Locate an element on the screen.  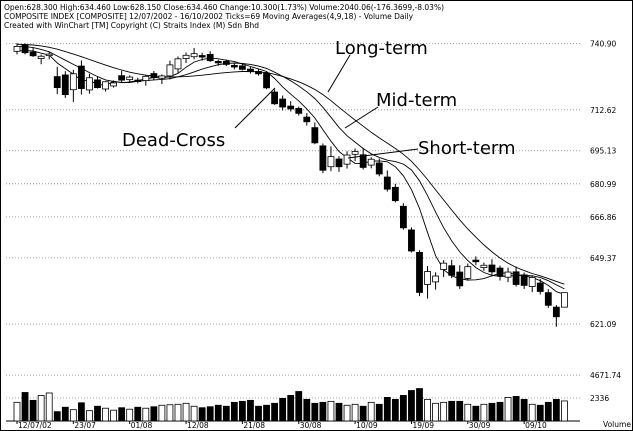
x-tick-label: 12/08 is located at coordinates (198, 425).